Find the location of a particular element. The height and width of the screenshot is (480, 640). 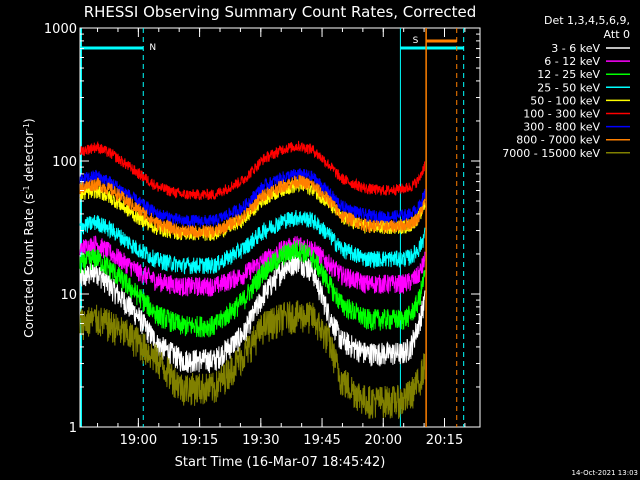

y-tick-label: 10 is located at coordinates (68, 295).